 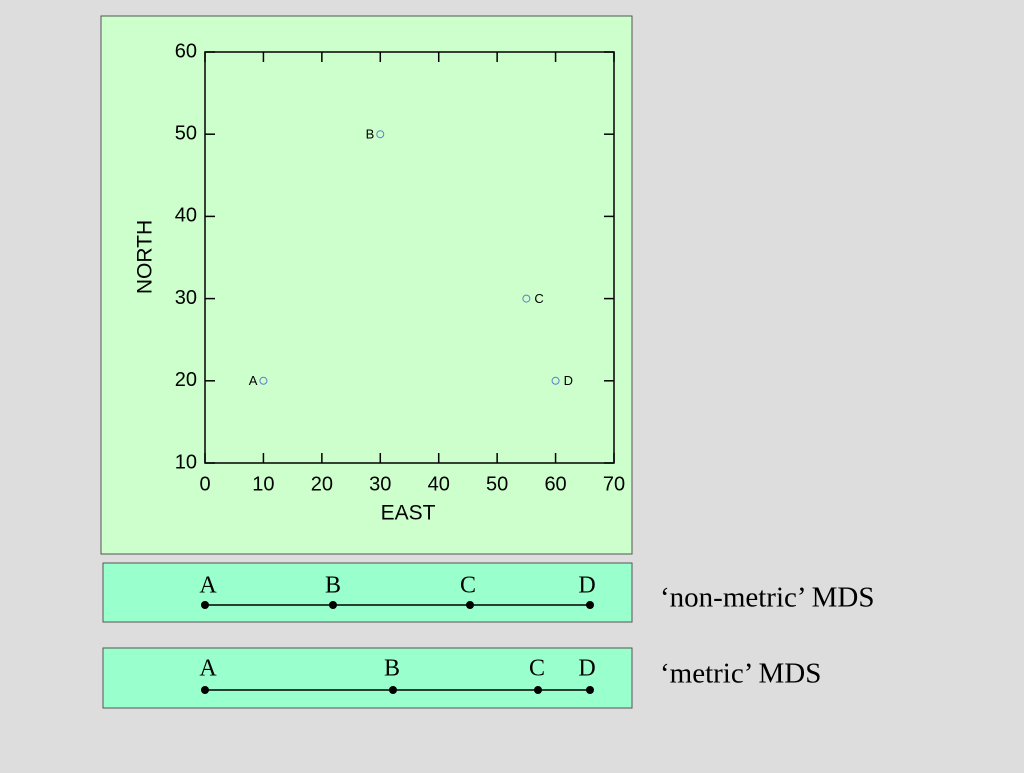 I want to click on x-axis-label: EAST, so click(x=408, y=513).